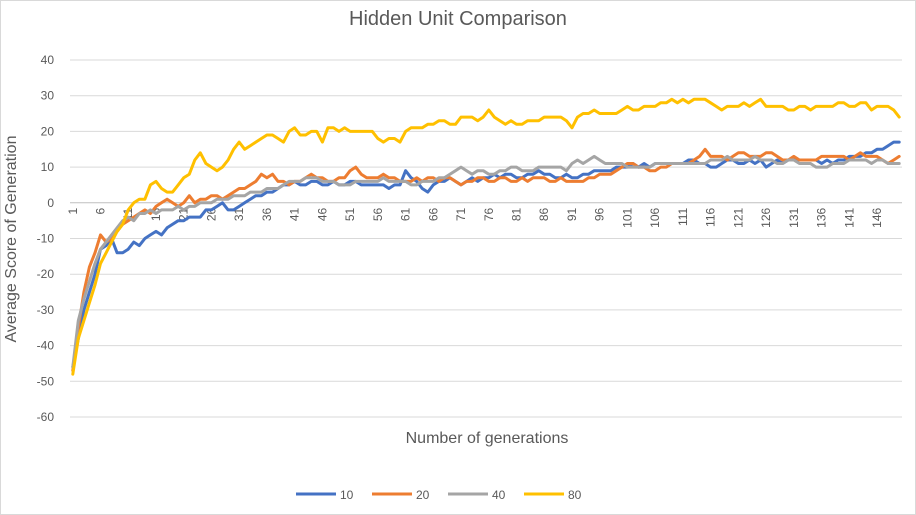 The width and height of the screenshot is (916, 515). I want to click on y-tick-label: -50, so click(46, 381).